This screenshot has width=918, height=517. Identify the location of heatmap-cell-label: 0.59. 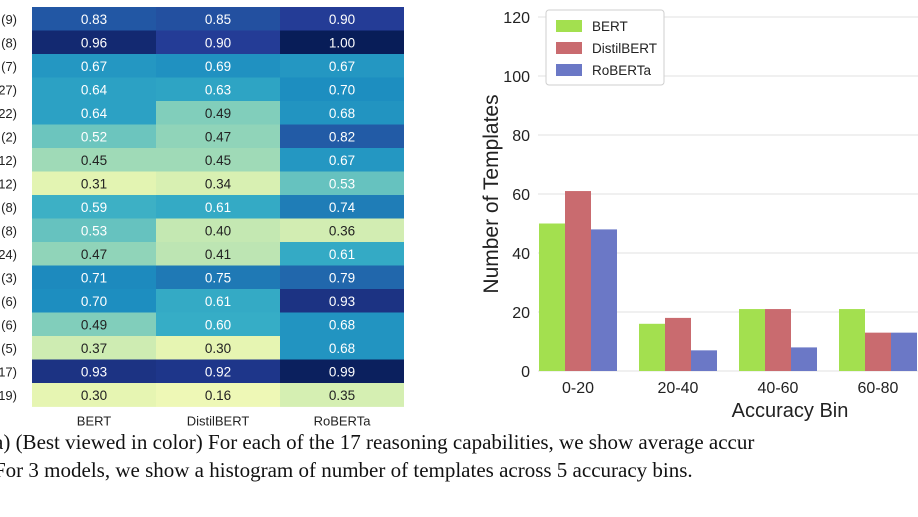
(94, 207).